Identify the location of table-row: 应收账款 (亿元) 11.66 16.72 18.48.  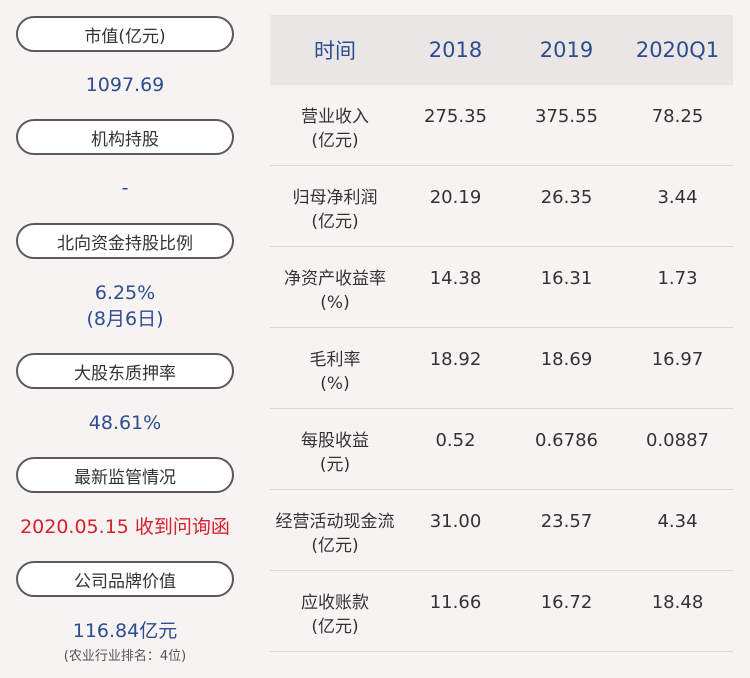
(501, 611).